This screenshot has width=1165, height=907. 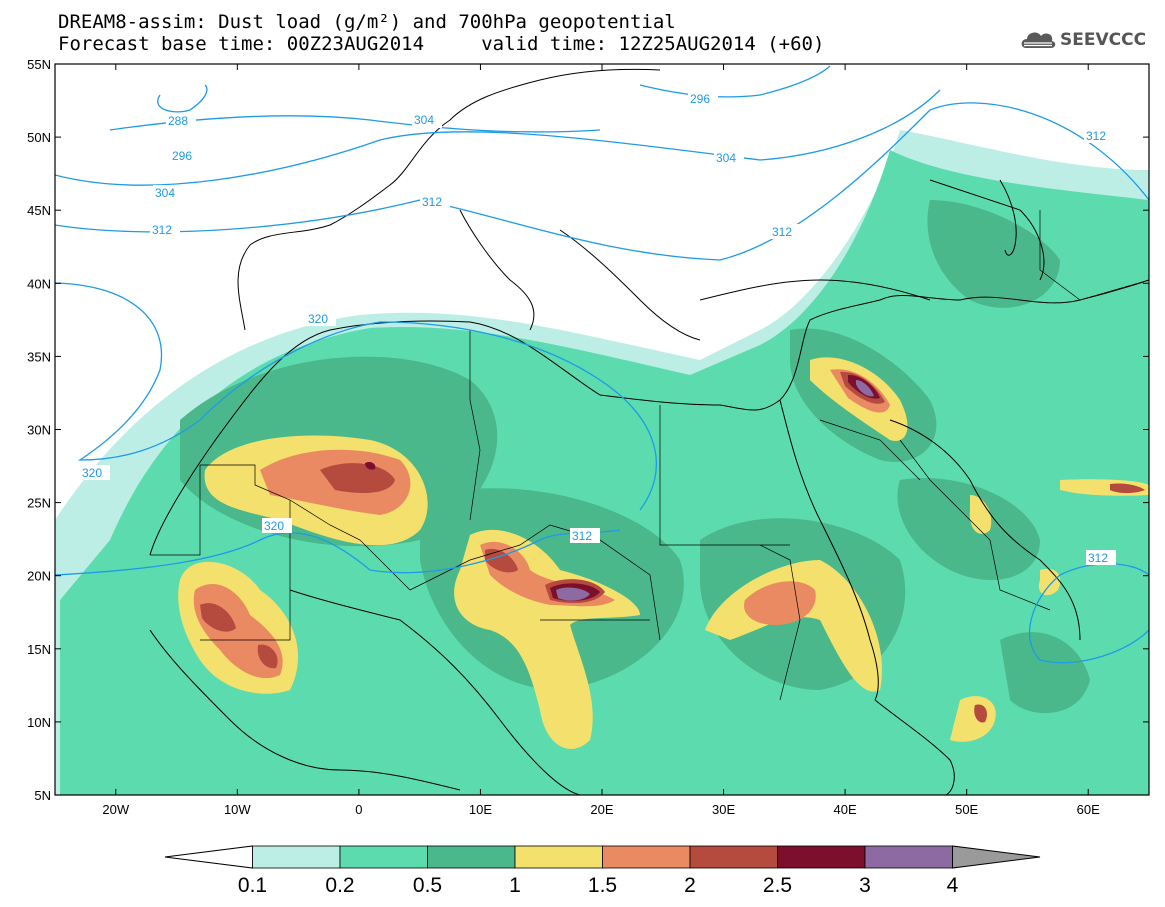 What do you see at coordinates (480, 809) in the screenshot?
I see `lon-tick-label: 10E` at bounding box center [480, 809].